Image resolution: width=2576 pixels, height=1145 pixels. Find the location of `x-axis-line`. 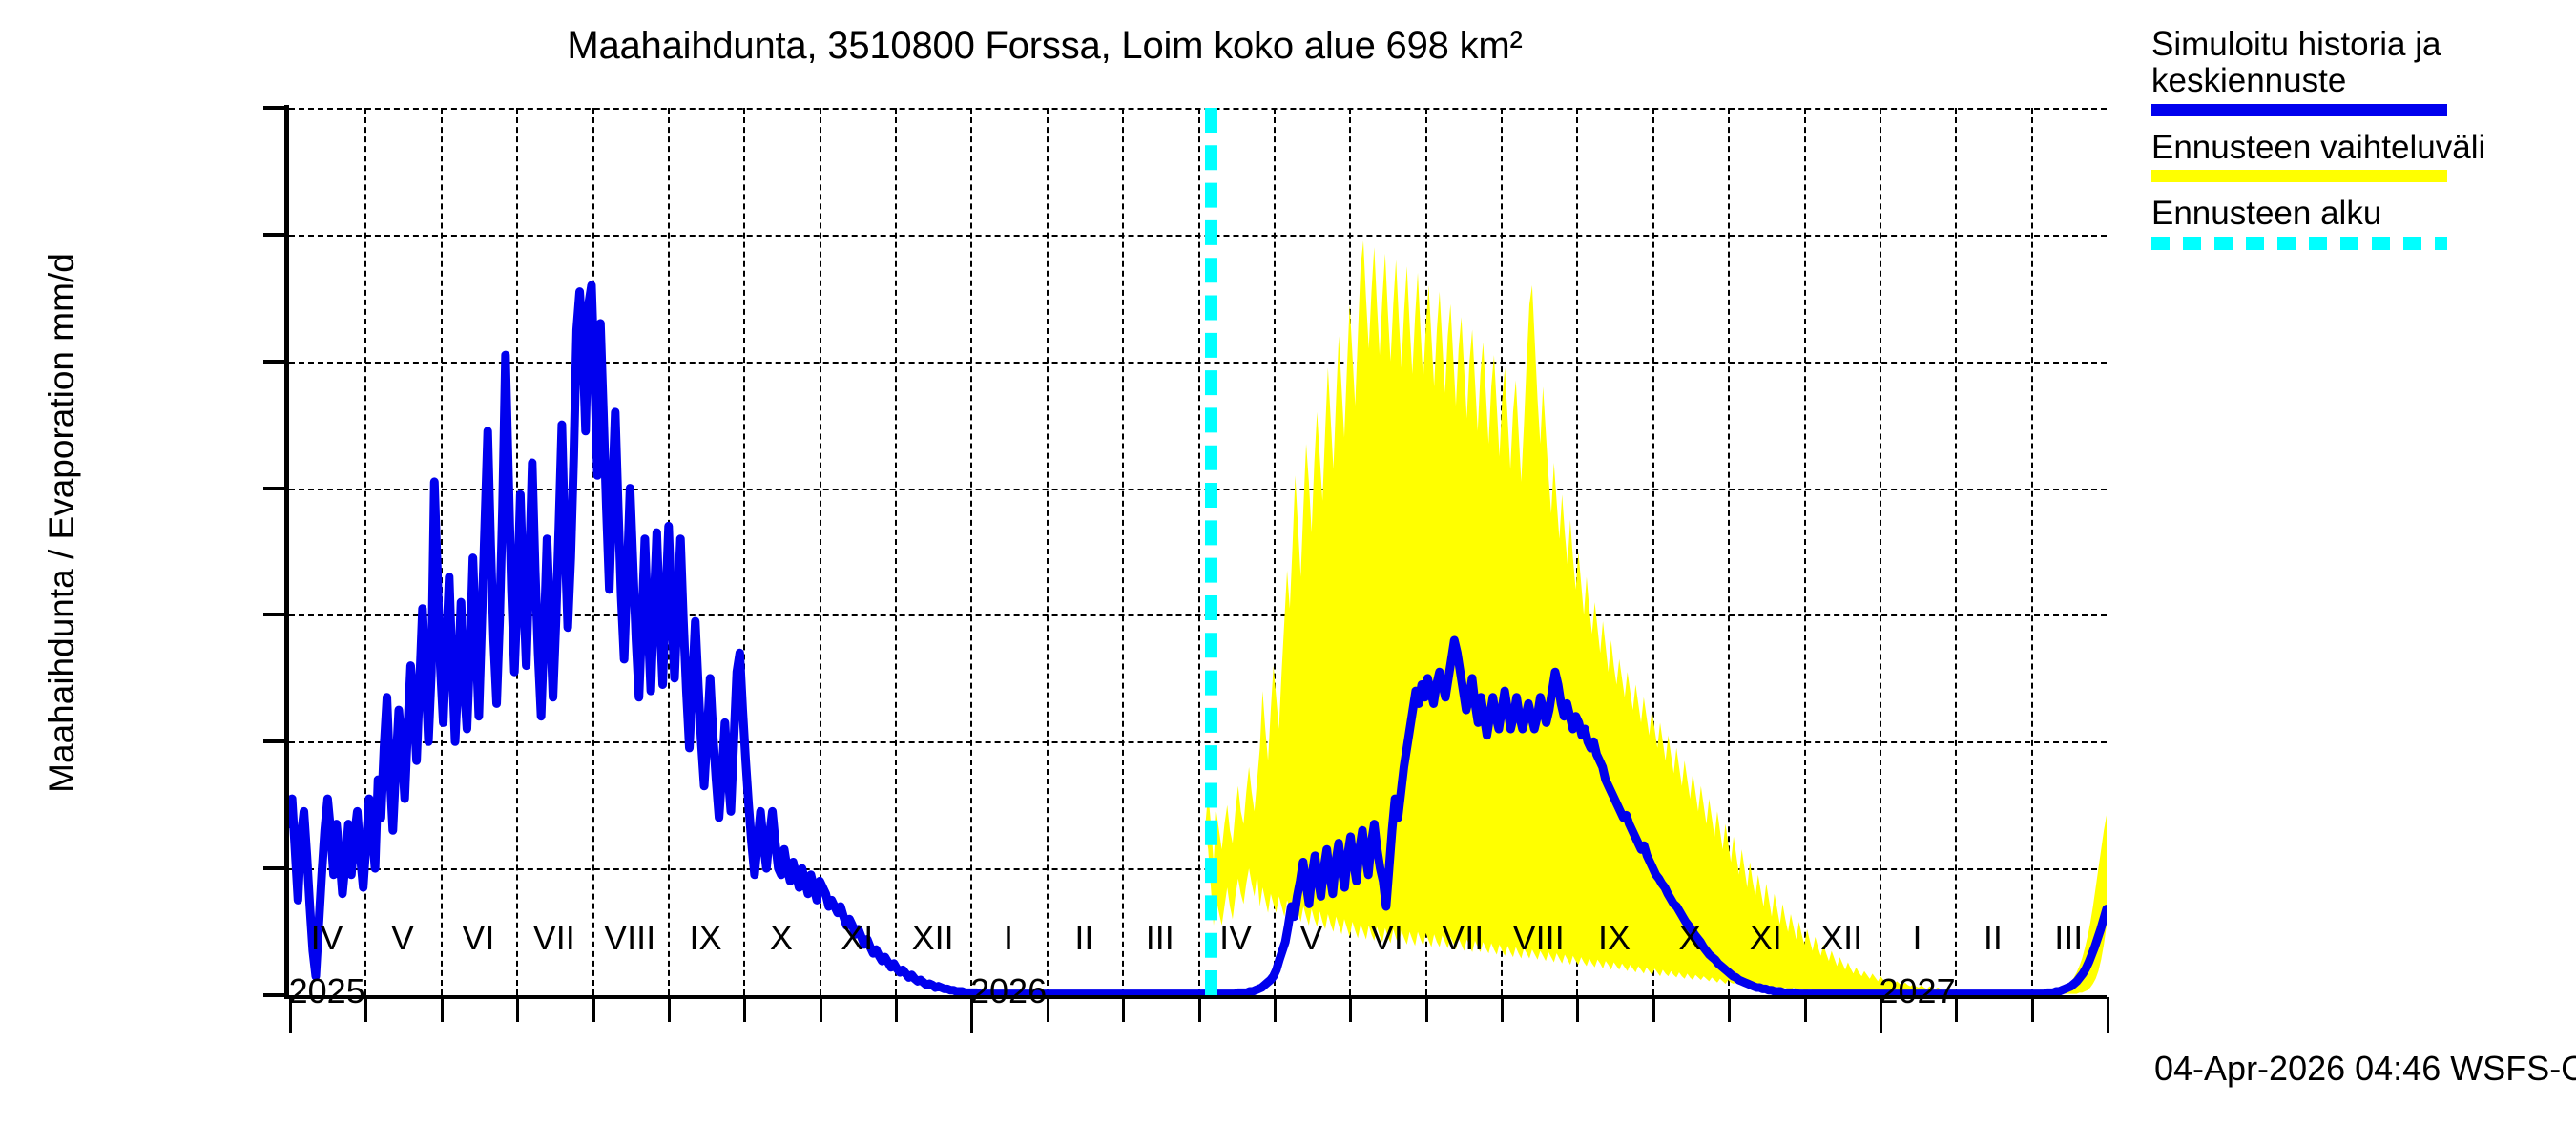

x-axis-line is located at coordinates (1195, 997).